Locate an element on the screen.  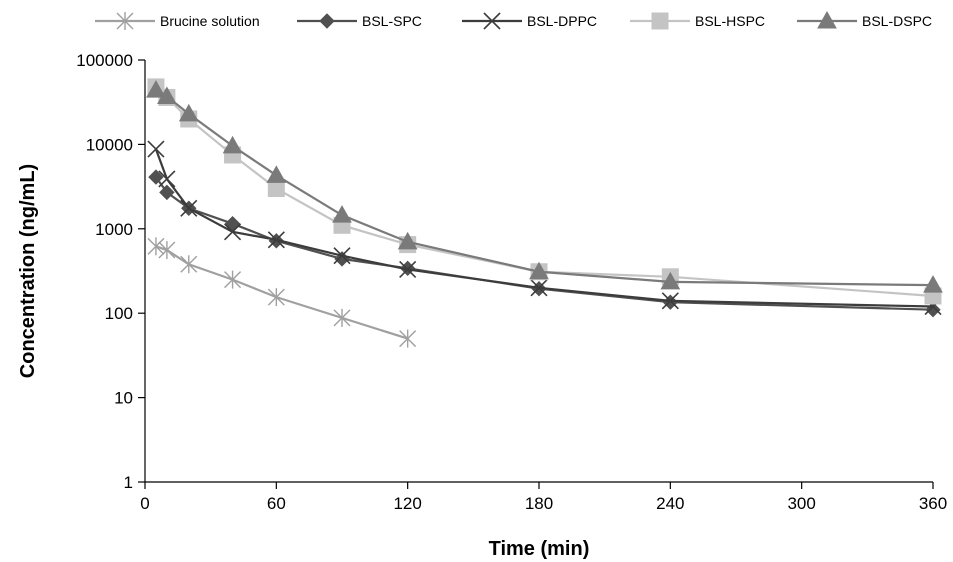
legend-item: BSL-SPC is located at coordinates (359, 21).